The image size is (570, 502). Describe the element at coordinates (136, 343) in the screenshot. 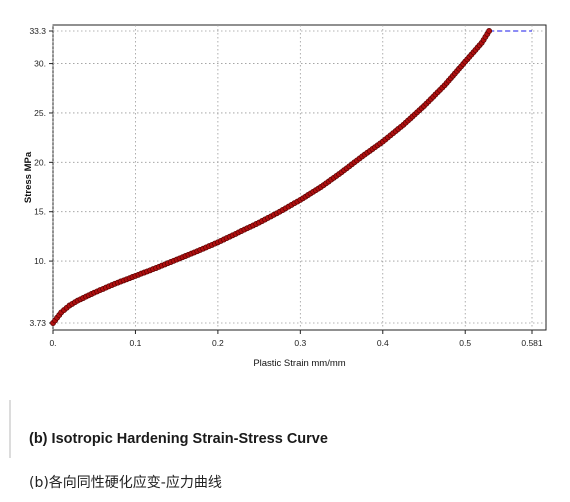

I see `x-tick-label: 0.1` at that location.